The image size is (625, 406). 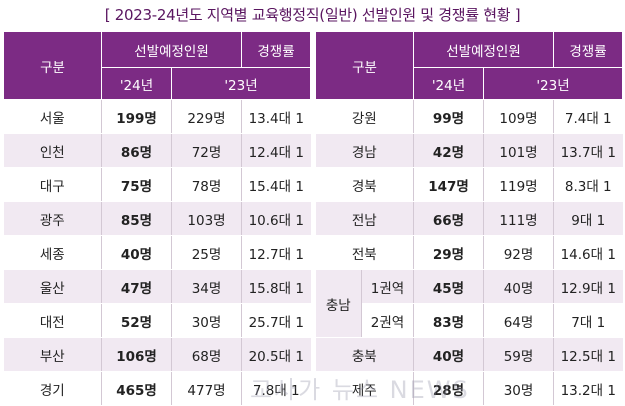 What do you see at coordinates (588, 320) in the screenshot?
I see `rate-cell: 7대 1` at bounding box center [588, 320].